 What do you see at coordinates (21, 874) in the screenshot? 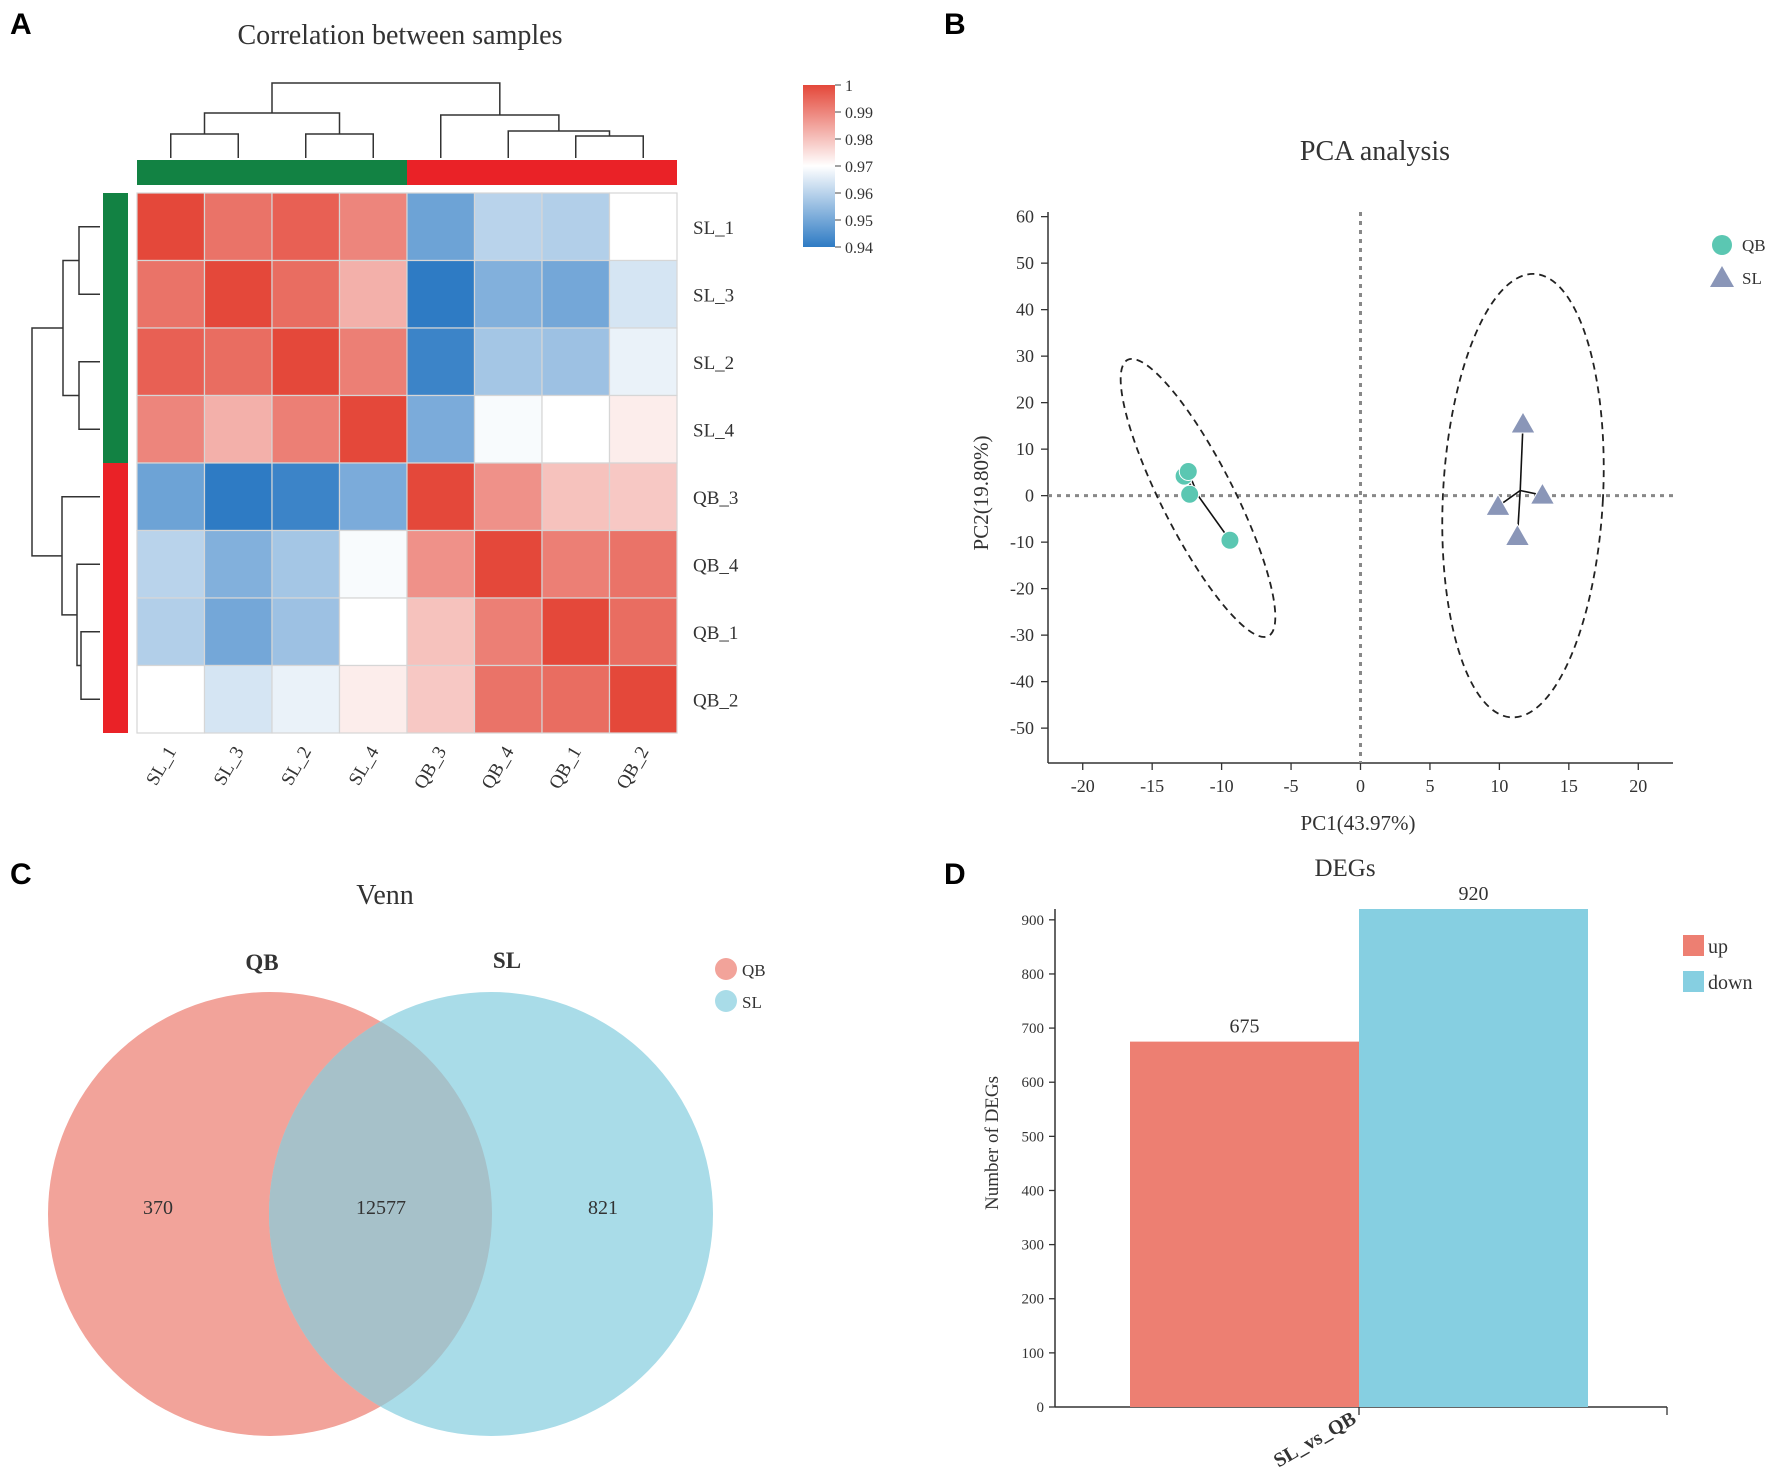
I see `panel-letter-c: C` at bounding box center [21, 874].